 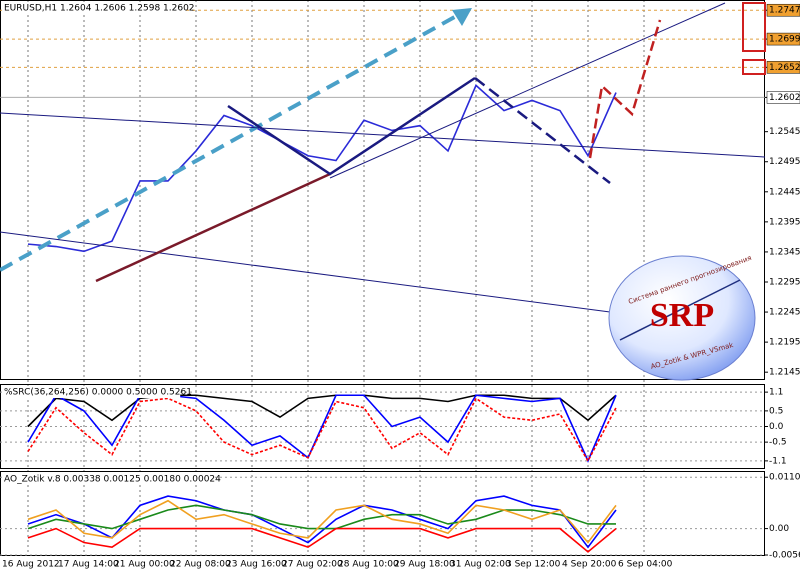 I want to click on y-tick-label: 1.2747, so click(x=784, y=11).